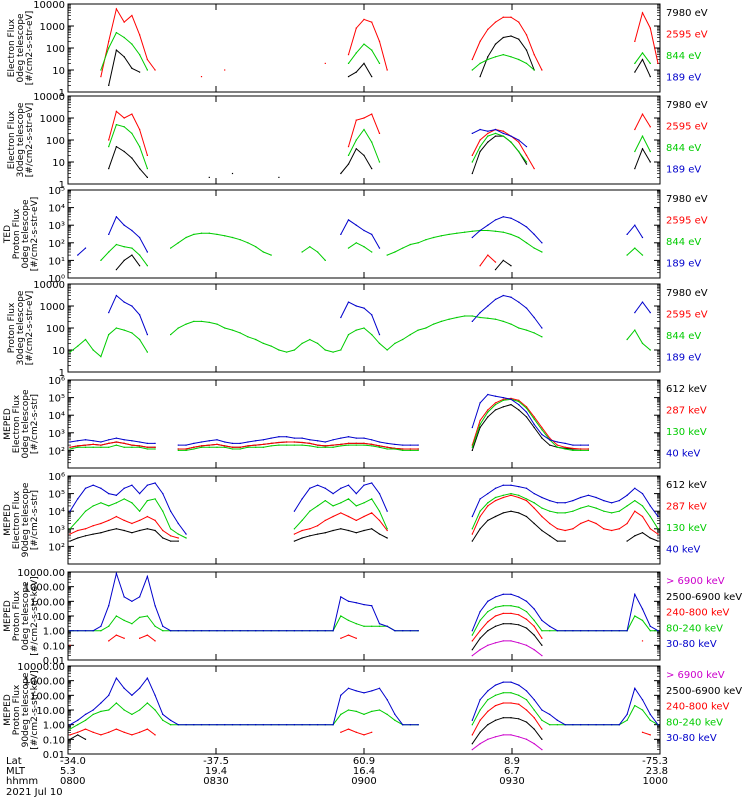  I want to click on footer-row-label: hhmm, so click(22, 781).